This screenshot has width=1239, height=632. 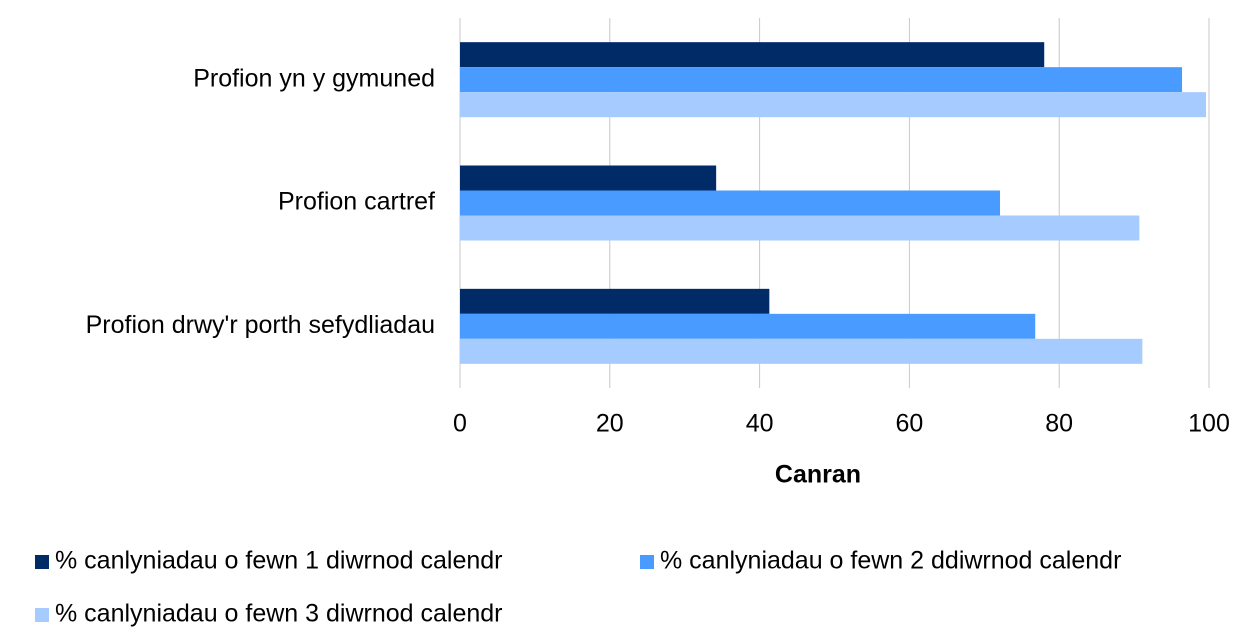 I want to click on x-tick-label: 60, so click(x=909, y=424).